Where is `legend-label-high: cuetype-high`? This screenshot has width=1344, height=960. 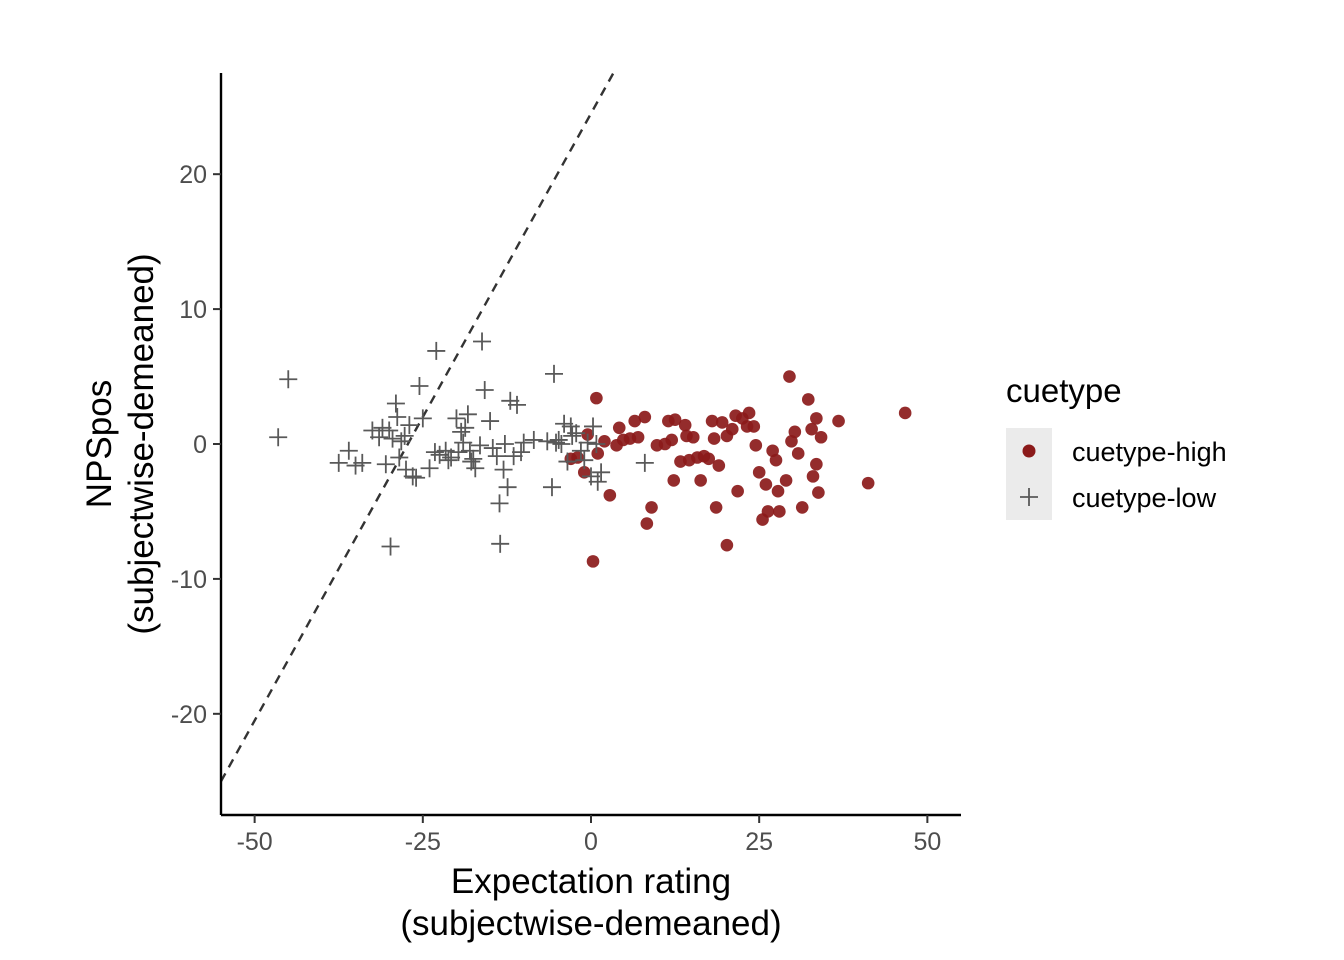 legend-label-high: cuetype-high is located at coordinates (1149, 452).